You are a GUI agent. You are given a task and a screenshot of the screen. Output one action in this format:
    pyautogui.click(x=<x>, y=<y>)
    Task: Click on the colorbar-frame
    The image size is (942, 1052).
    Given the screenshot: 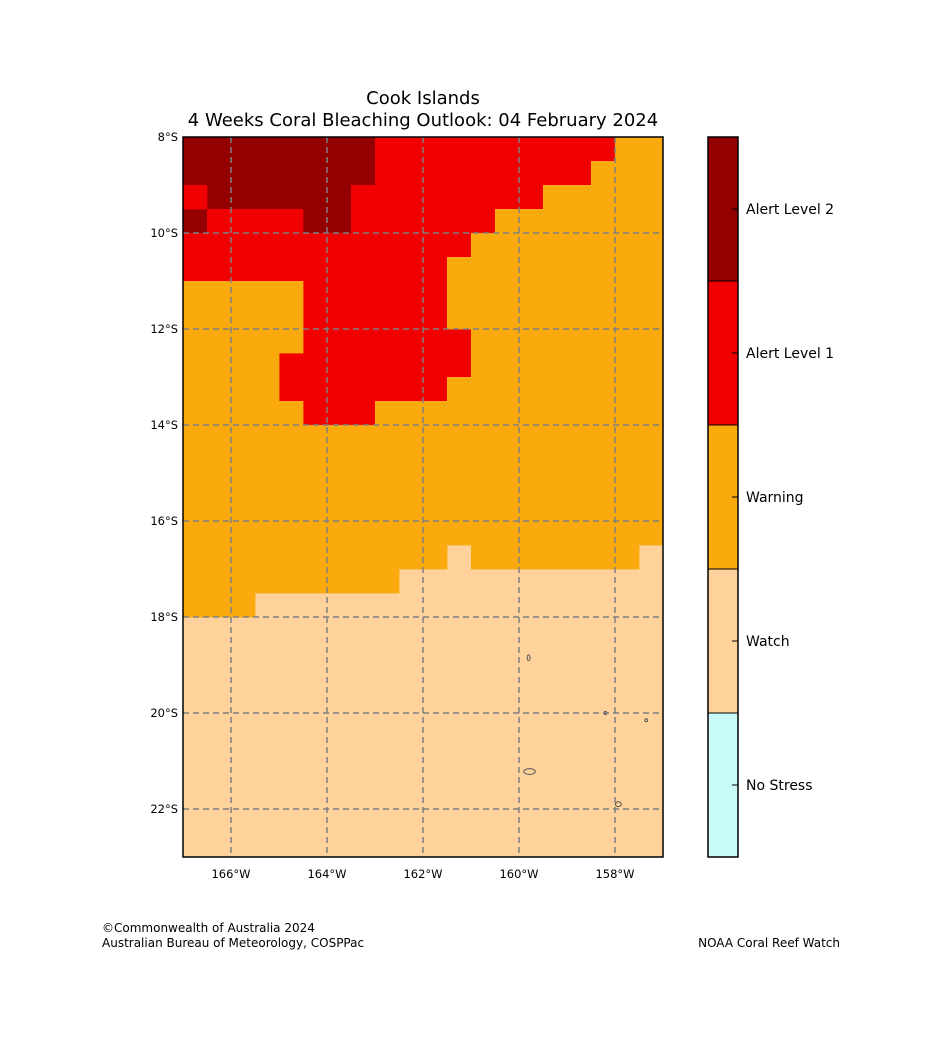 What is the action you would take?
    pyautogui.click(x=723, y=497)
    